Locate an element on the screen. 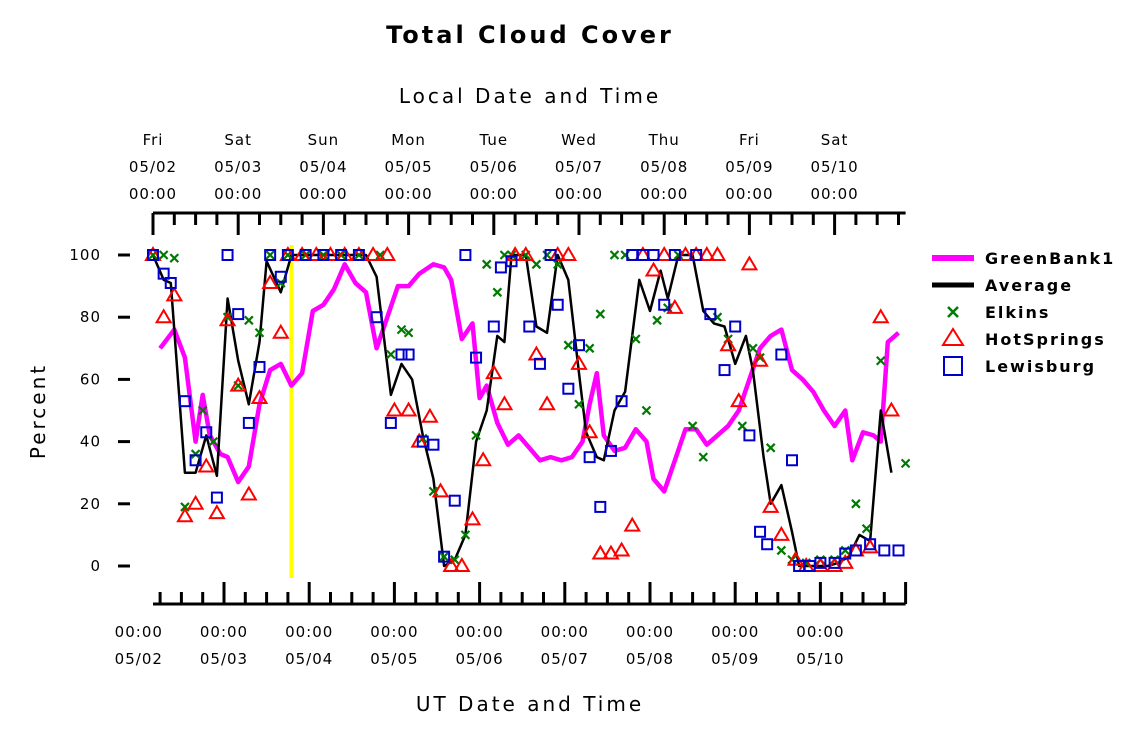 The height and width of the screenshot is (731, 1125). top-tick-date-label: 05/07 is located at coordinates (579, 167).